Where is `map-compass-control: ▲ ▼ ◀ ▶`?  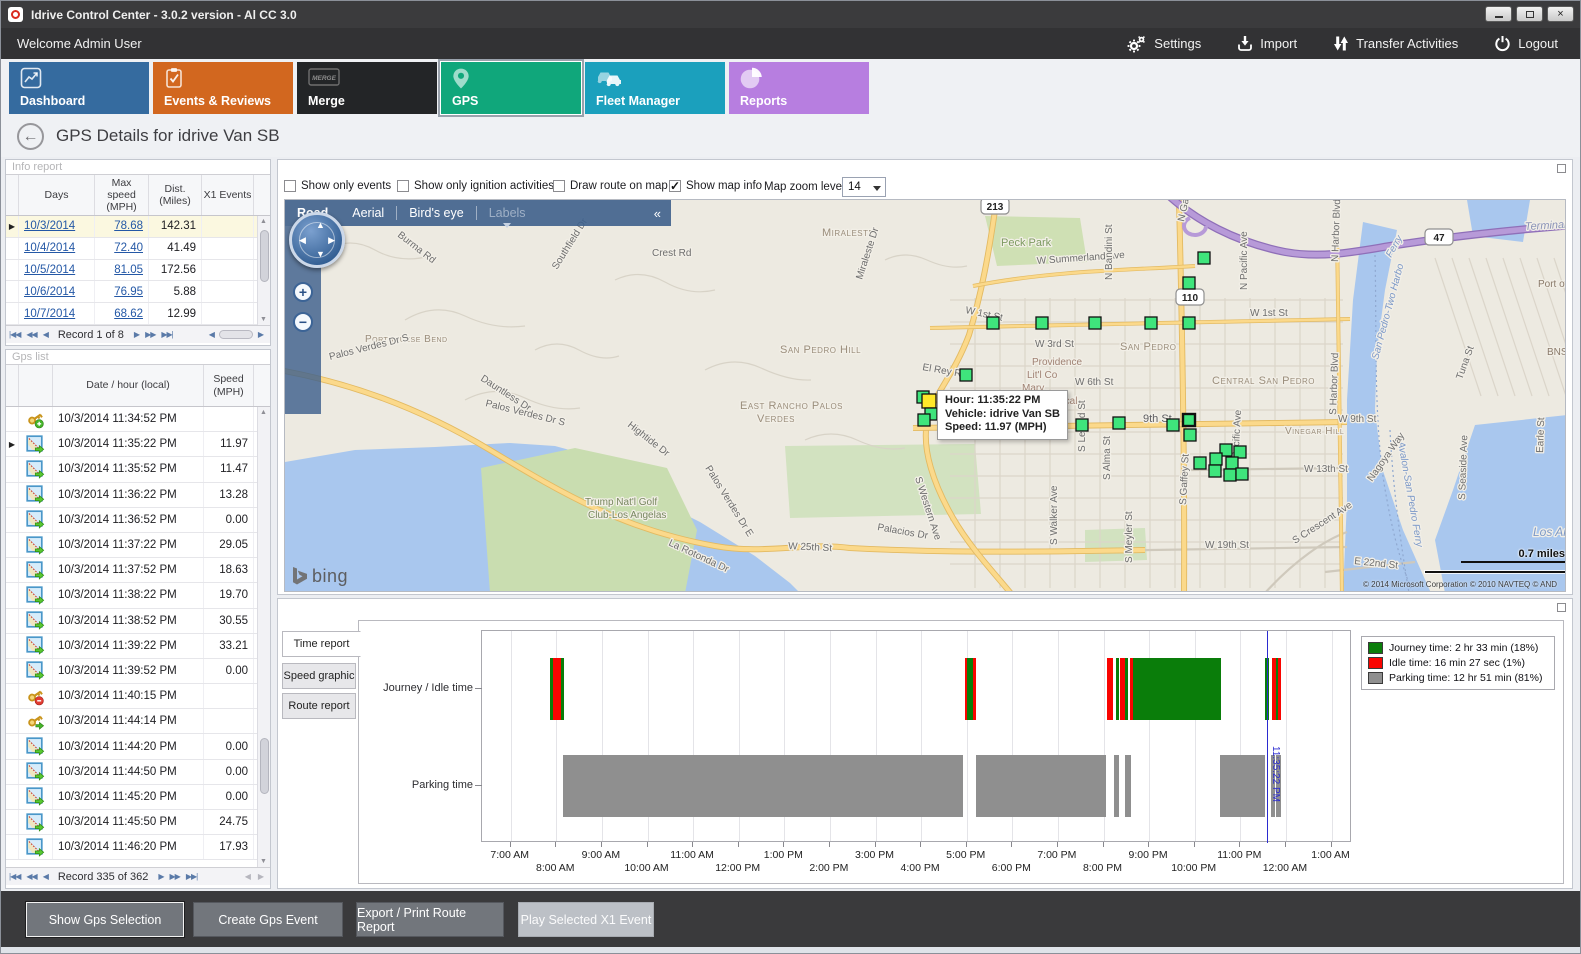
map-compass-control: ▲ ▼ ◀ ▶ is located at coordinates (317, 240).